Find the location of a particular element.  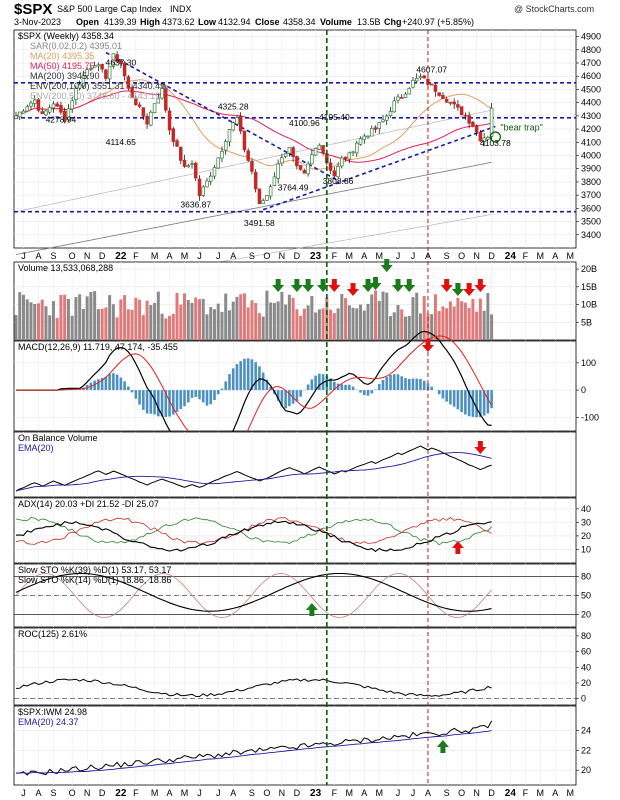

header-high-value: 4373.62 is located at coordinates (178, 22).